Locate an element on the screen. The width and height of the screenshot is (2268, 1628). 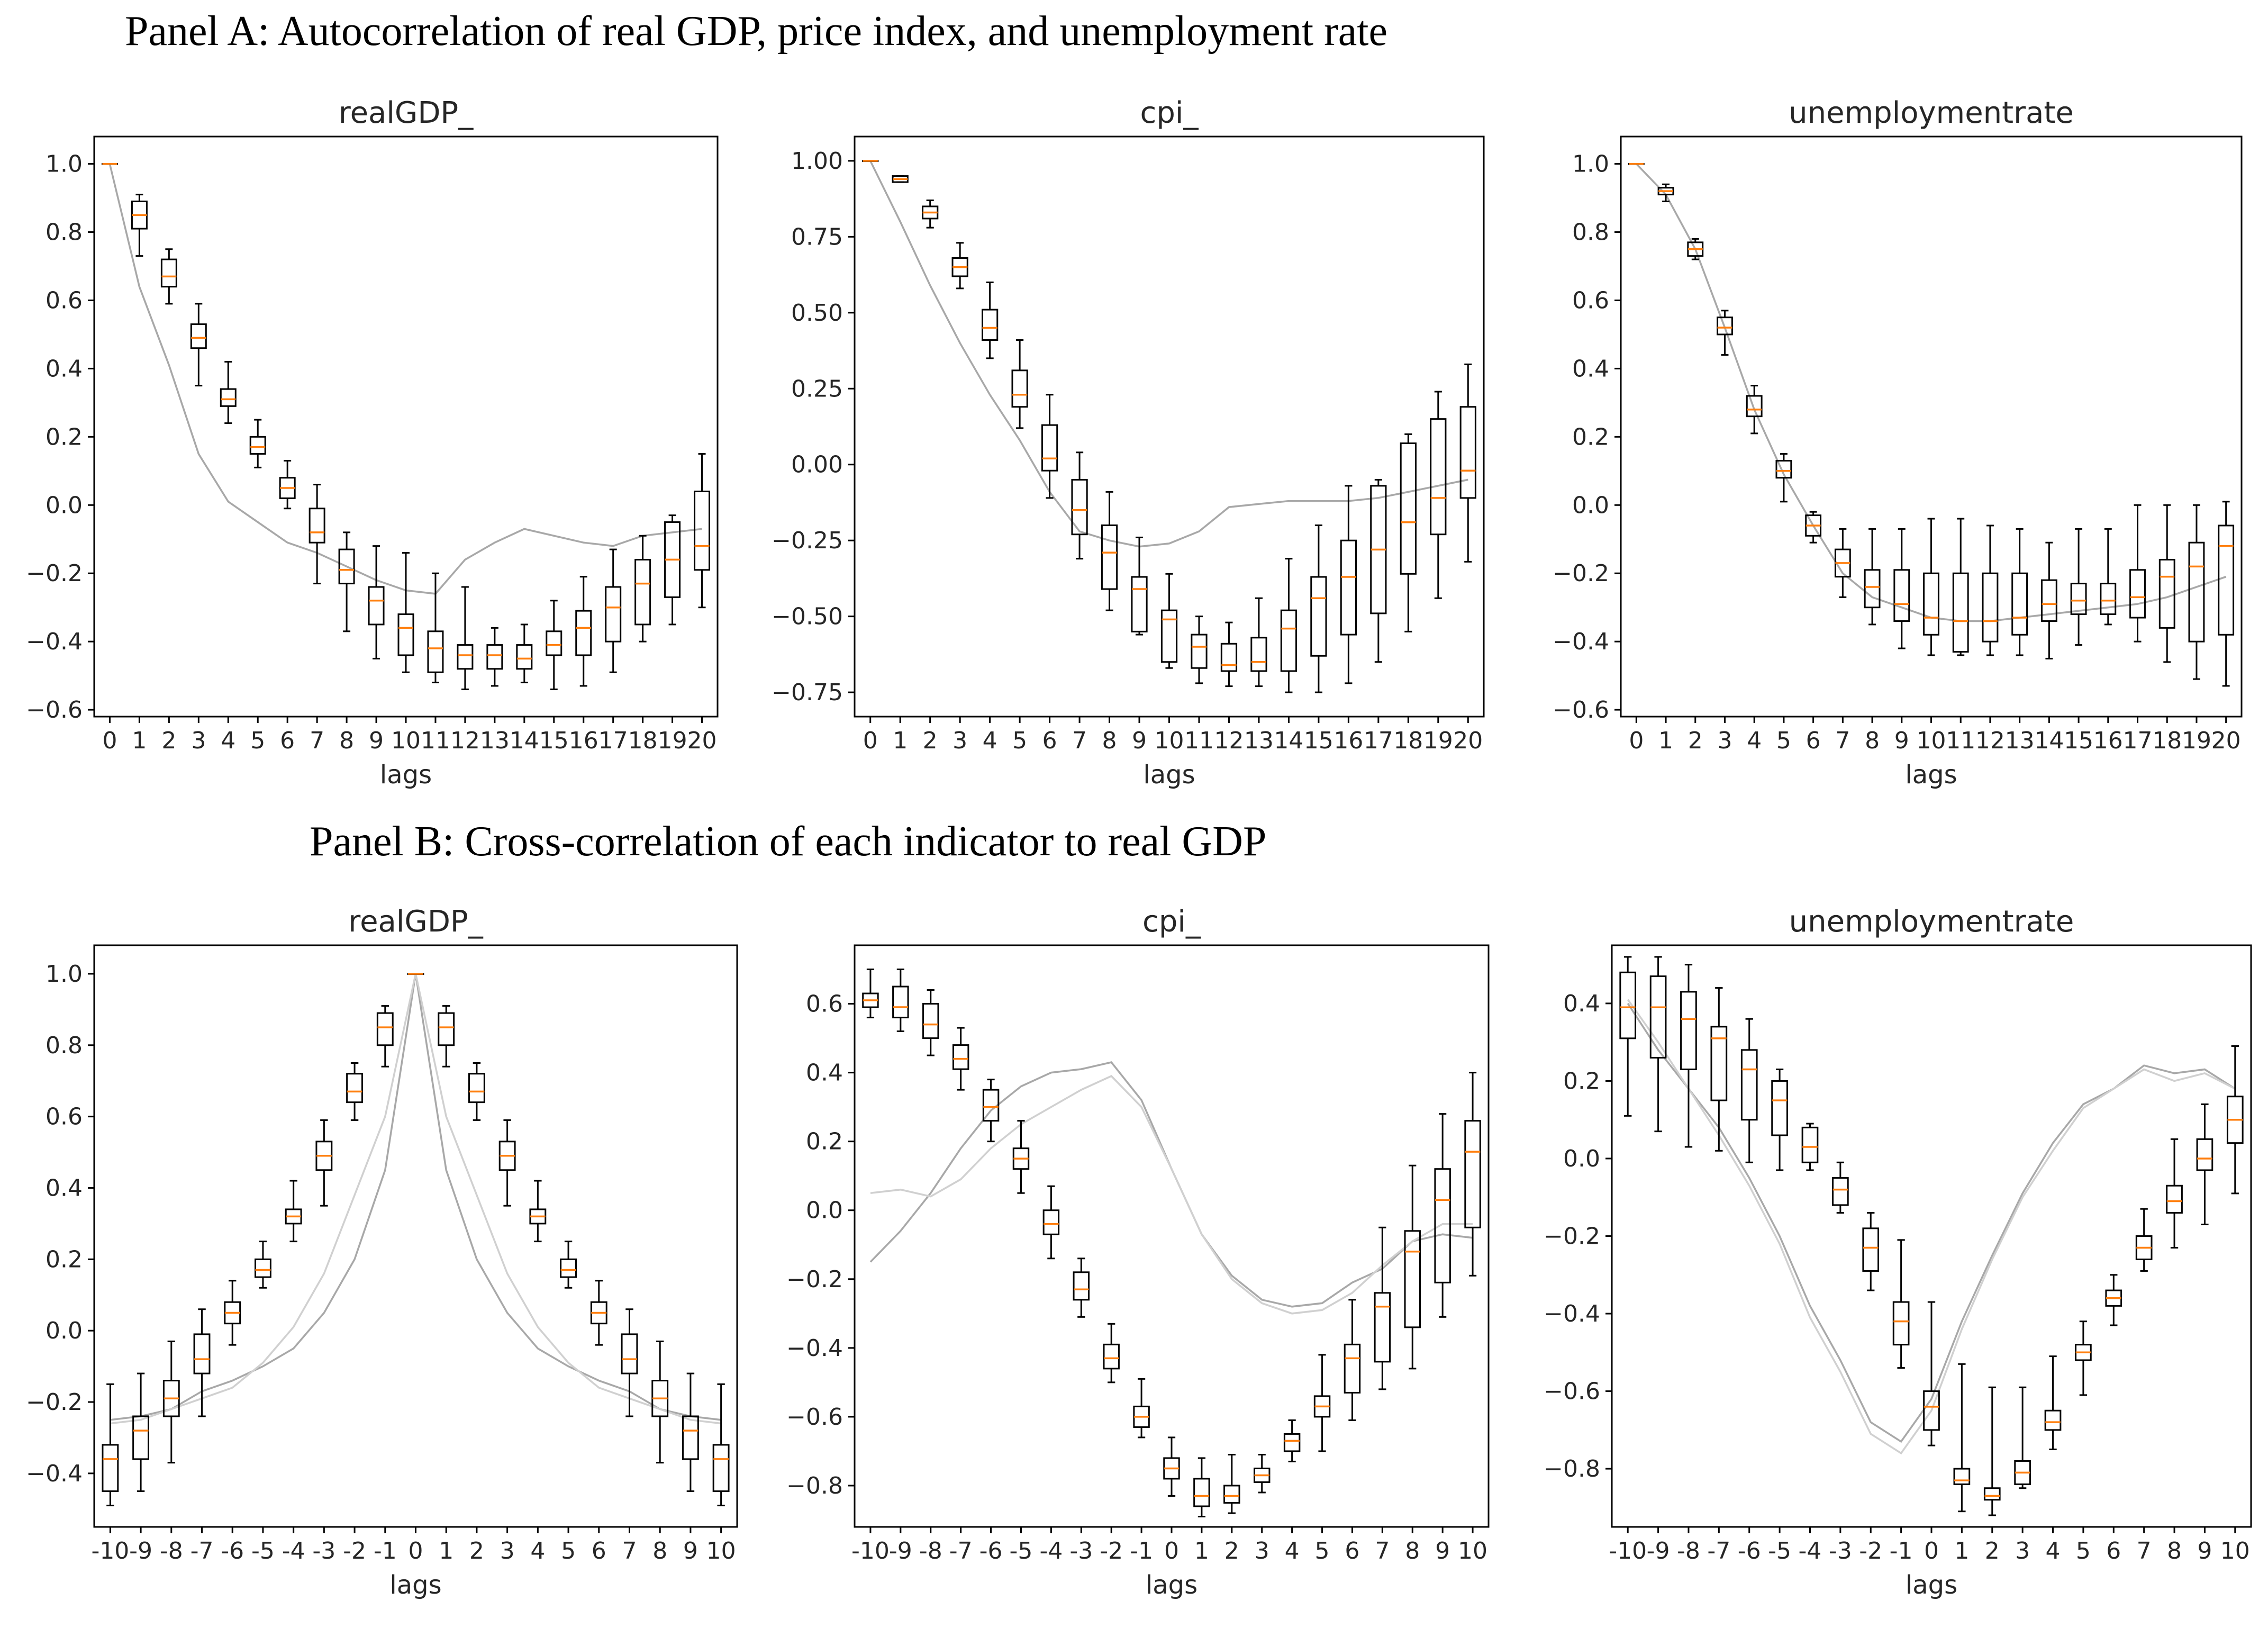
x-tick-label: -10 is located at coordinates (1628, 1550).